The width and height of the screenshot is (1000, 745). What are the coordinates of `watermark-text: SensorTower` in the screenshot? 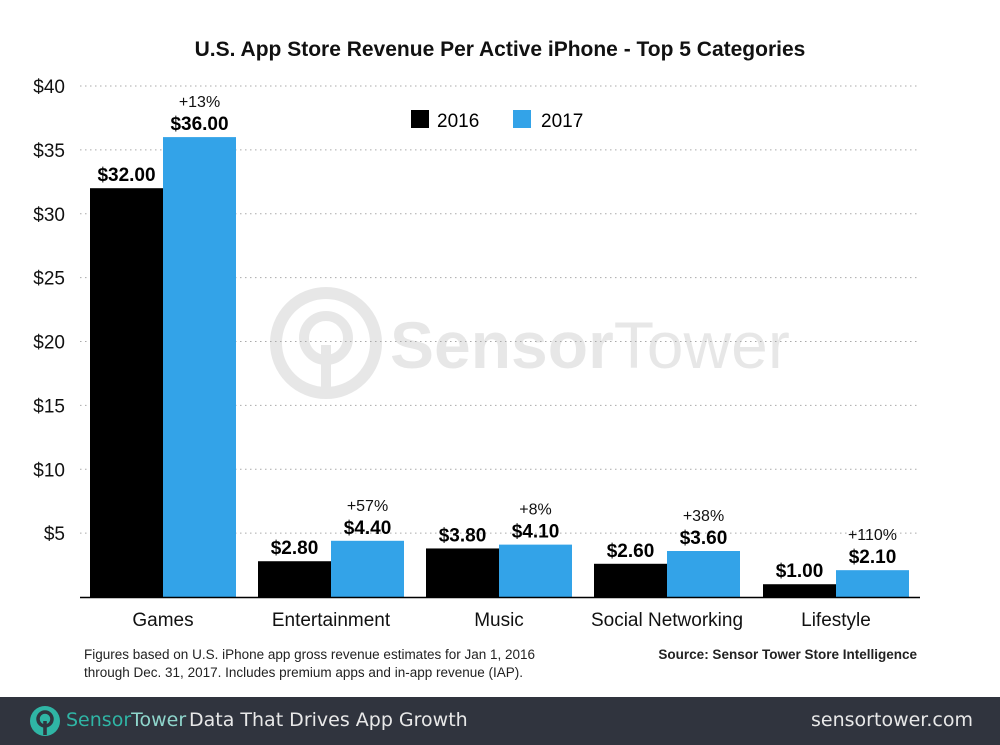 It's located at (590, 345).